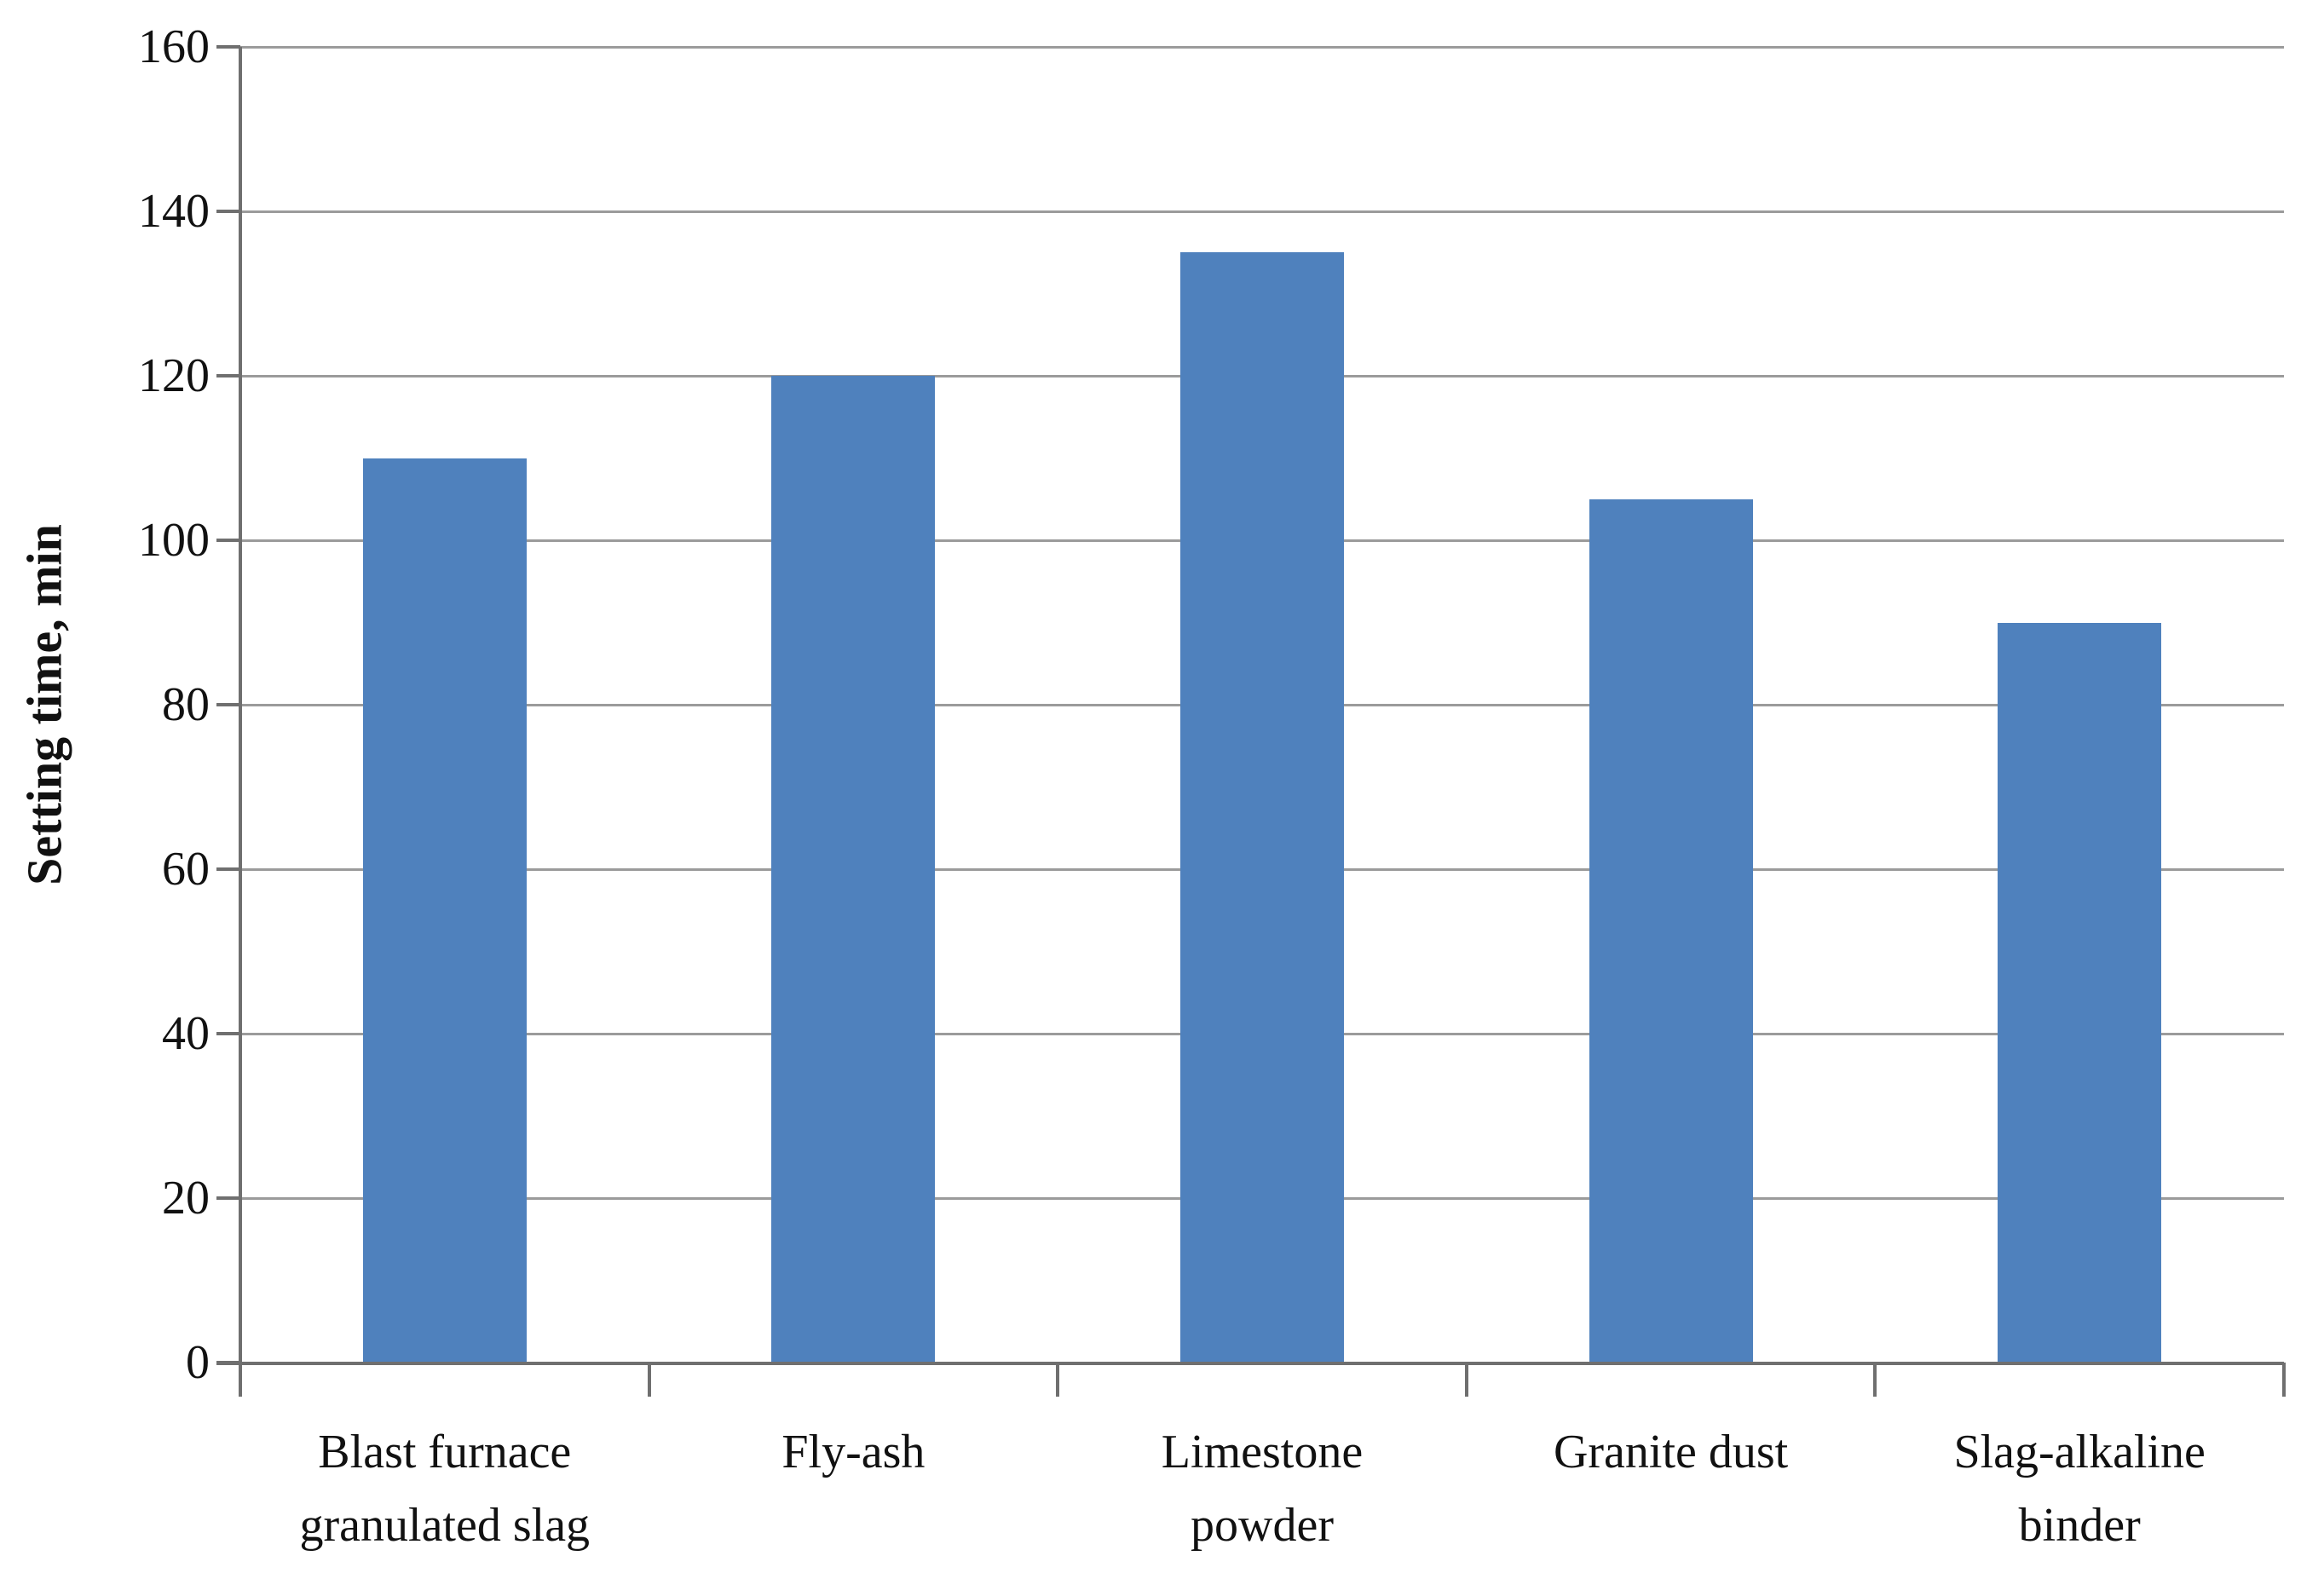  I want to click on x-axis-line, so click(1250, 1363).